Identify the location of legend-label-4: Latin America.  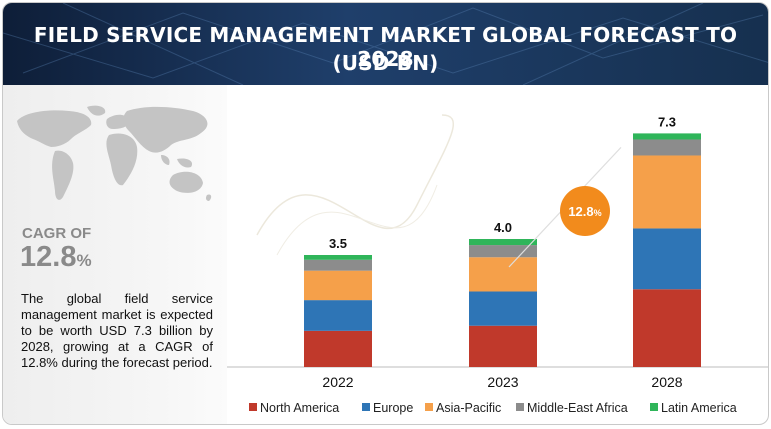
(699, 408).